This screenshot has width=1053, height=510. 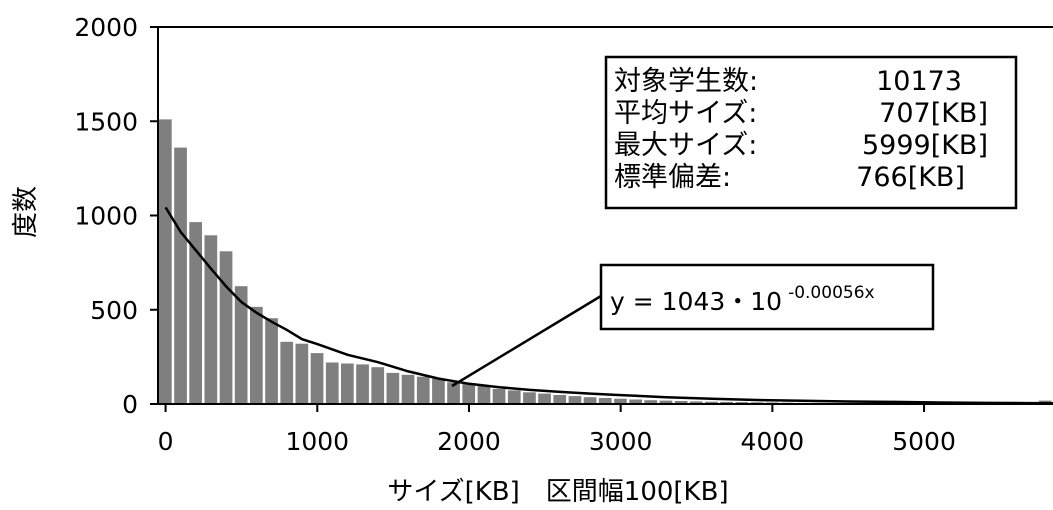 I want to click on x-tick-label: 2000, so click(x=469, y=441).